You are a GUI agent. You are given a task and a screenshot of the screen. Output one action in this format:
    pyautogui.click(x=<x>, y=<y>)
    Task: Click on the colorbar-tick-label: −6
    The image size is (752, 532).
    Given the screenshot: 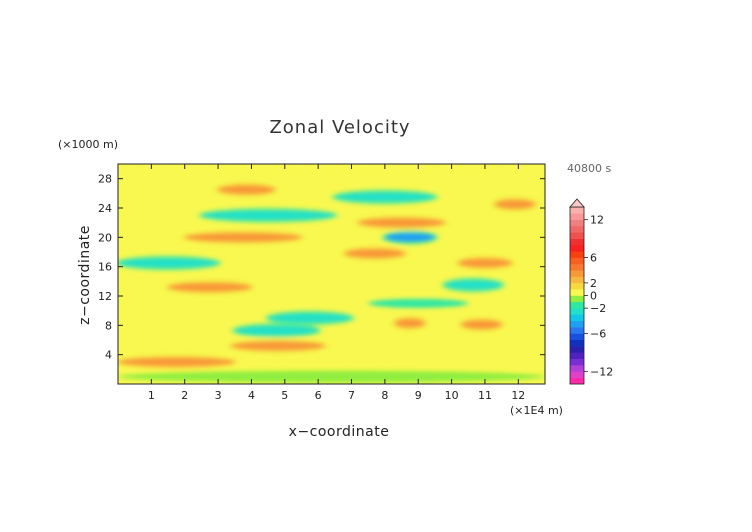 What is the action you would take?
    pyautogui.click(x=598, y=333)
    